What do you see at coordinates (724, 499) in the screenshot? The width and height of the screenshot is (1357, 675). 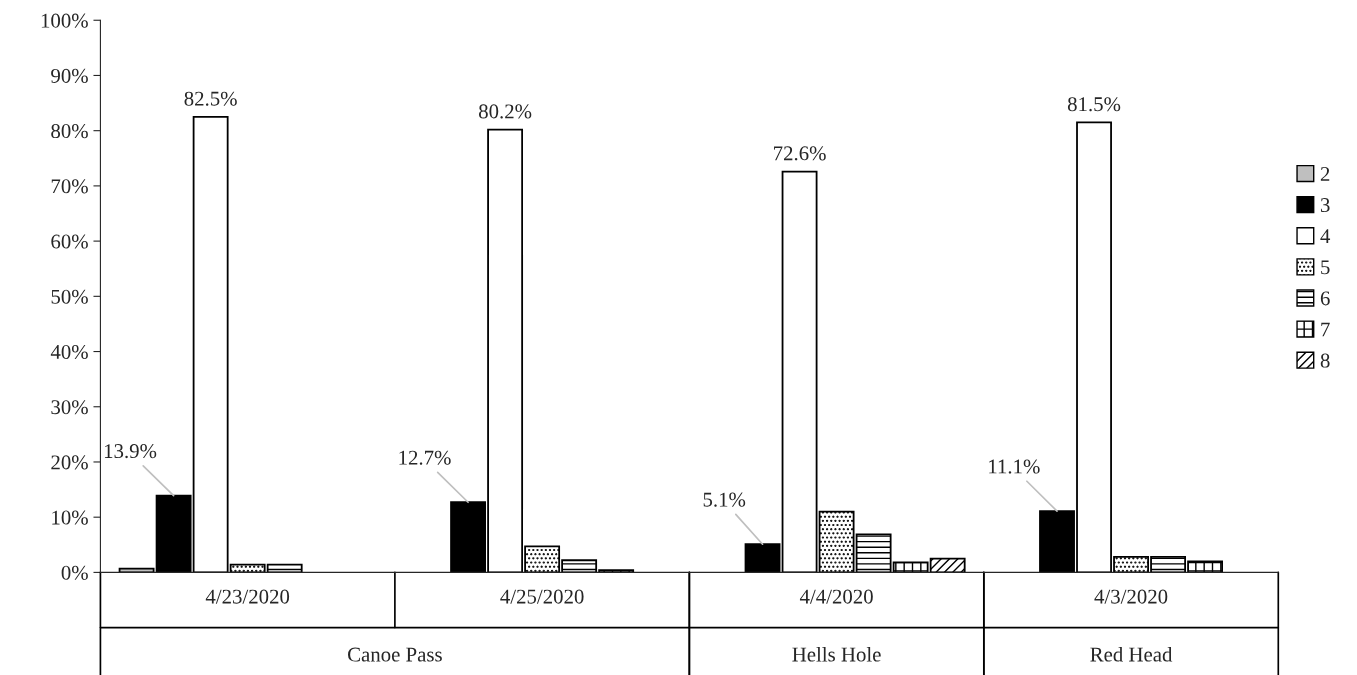 I see `data-label: 5.1%` at bounding box center [724, 499].